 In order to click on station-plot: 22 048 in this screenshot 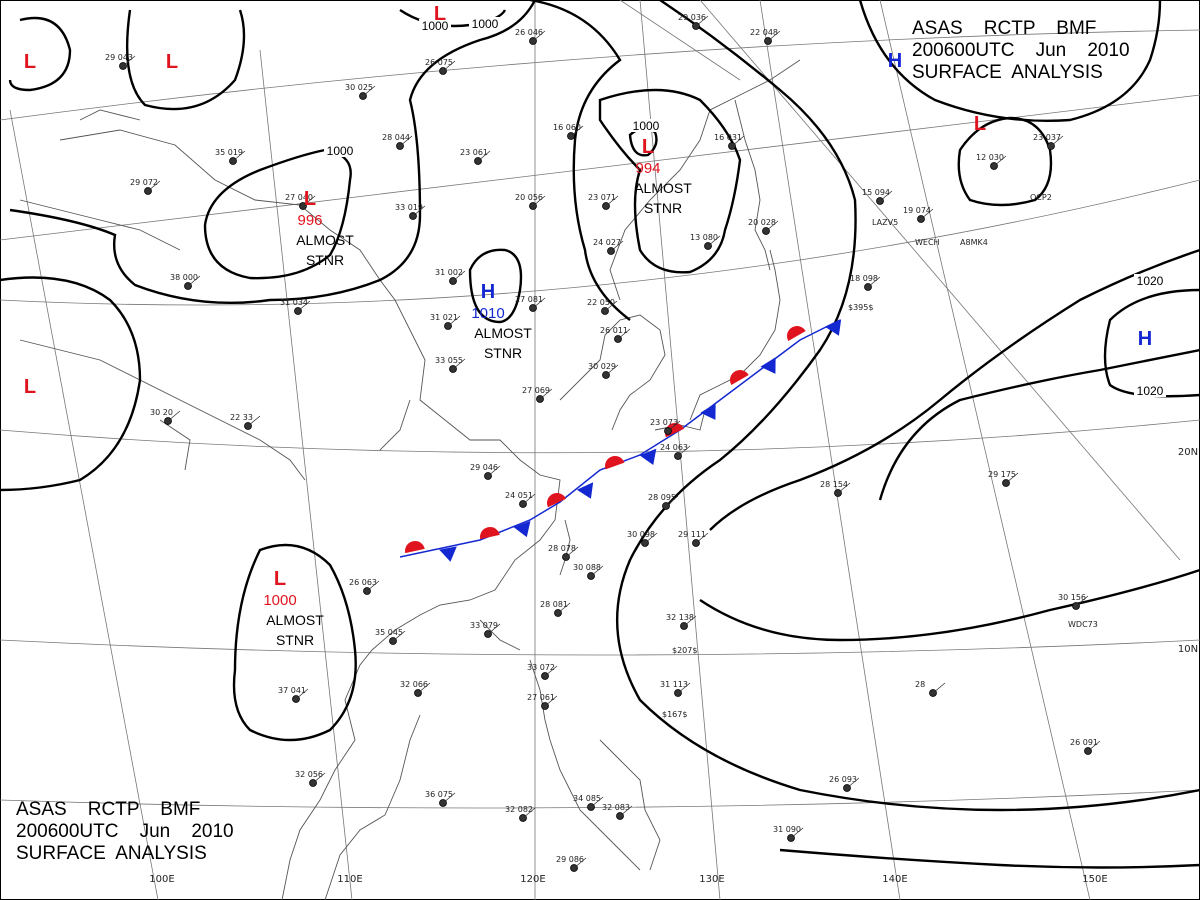, I will do `click(765, 36)`.